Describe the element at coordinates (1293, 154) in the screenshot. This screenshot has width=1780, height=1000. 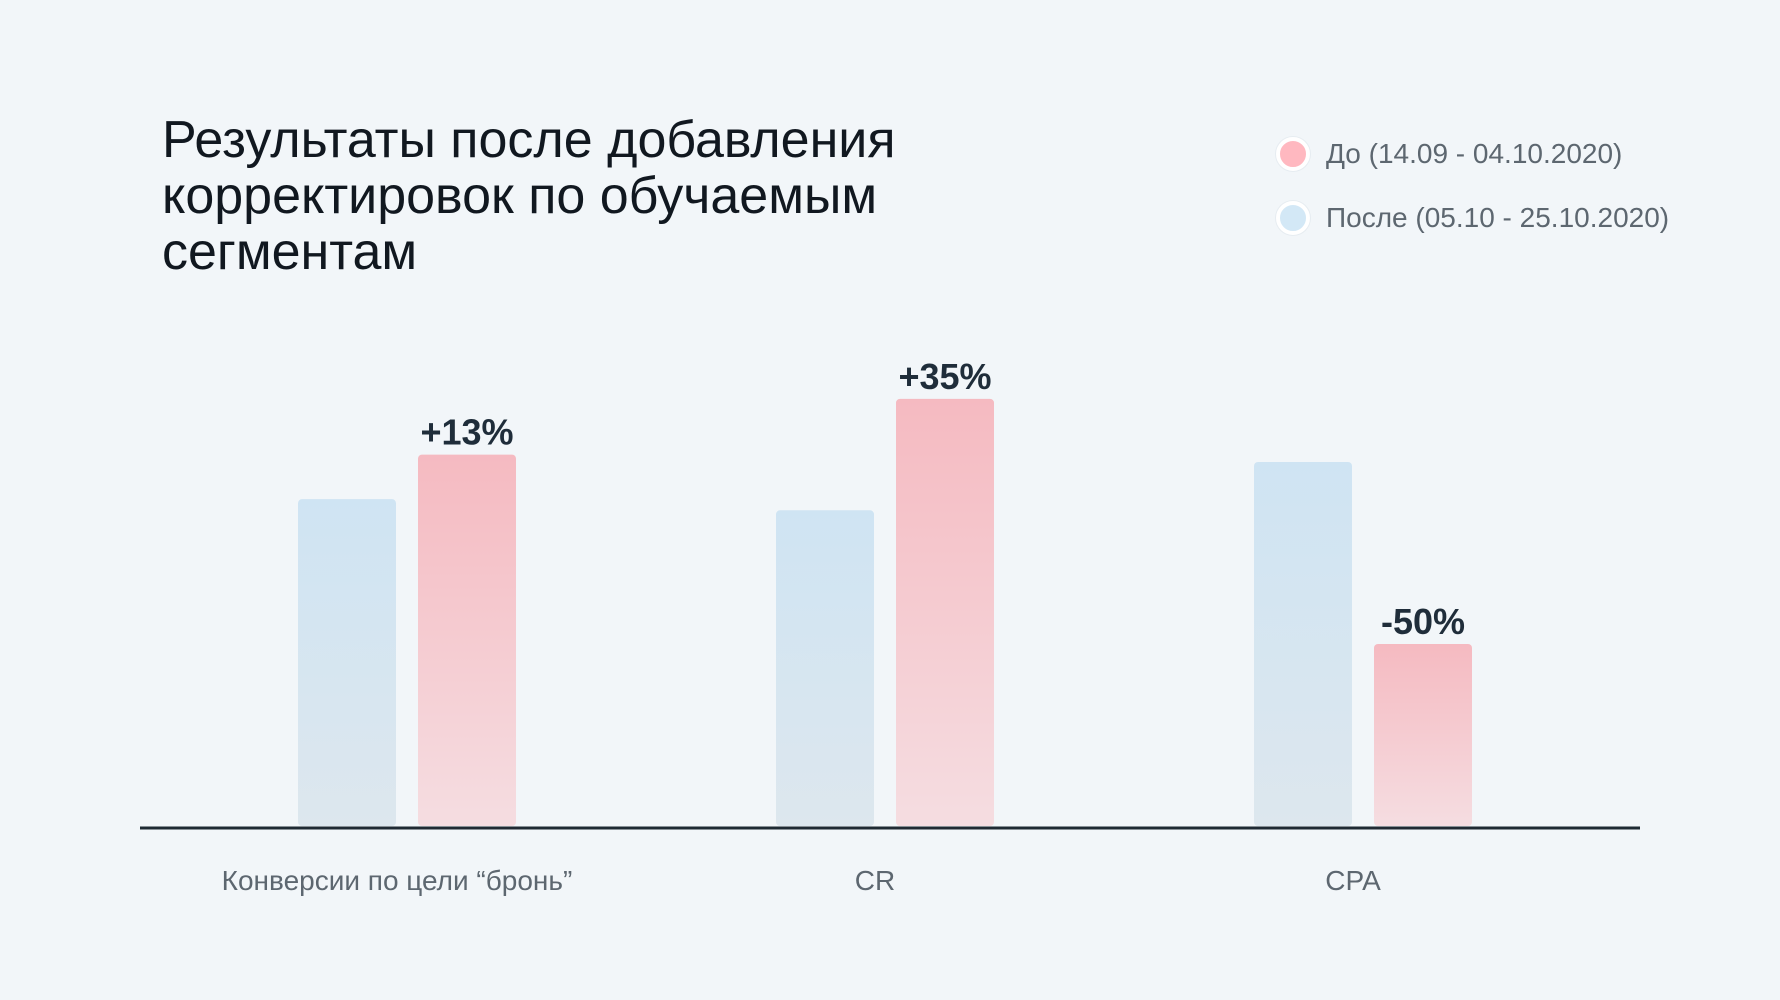
I see `legend-dot-before-icon` at that location.